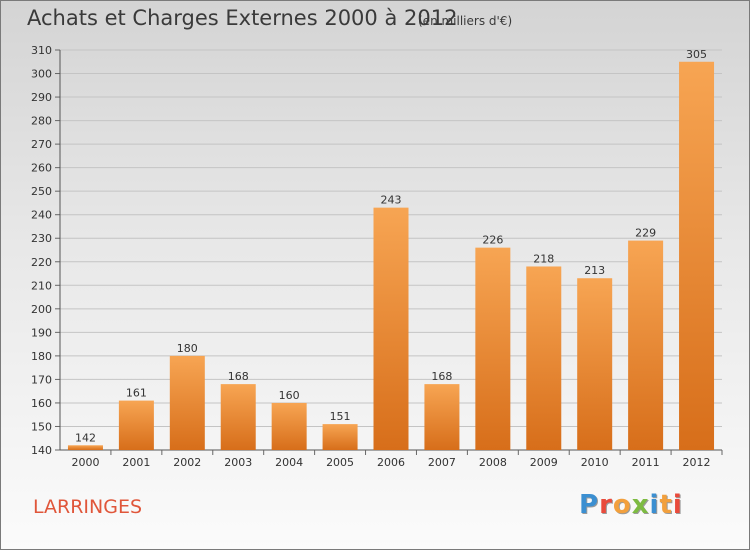 The image size is (750, 550). Describe the element at coordinates (646, 345) in the screenshot. I see `bar-2011` at that location.